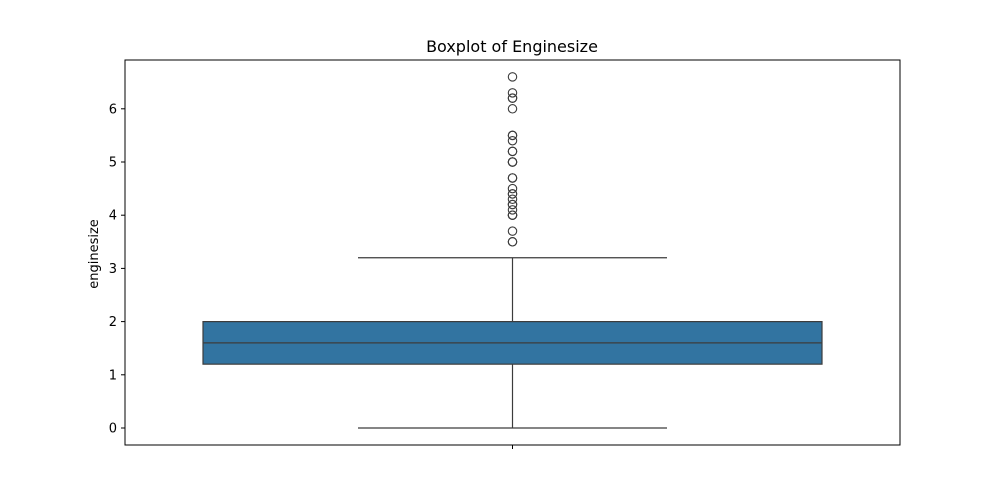  Describe the element at coordinates (94, 254) in the screenshot. I see `y-axis-label: enginesize` at that location.